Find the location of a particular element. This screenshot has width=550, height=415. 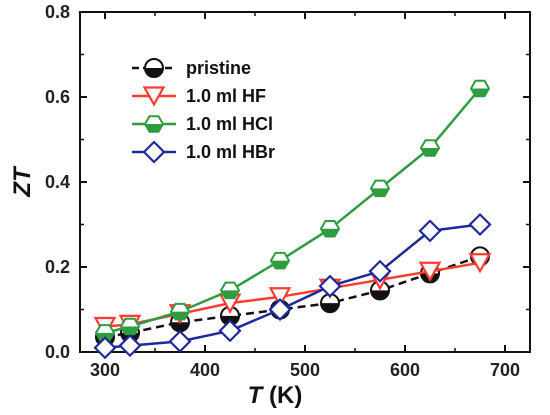

x-tick-label: 600 is located at coordinates (405, 370).